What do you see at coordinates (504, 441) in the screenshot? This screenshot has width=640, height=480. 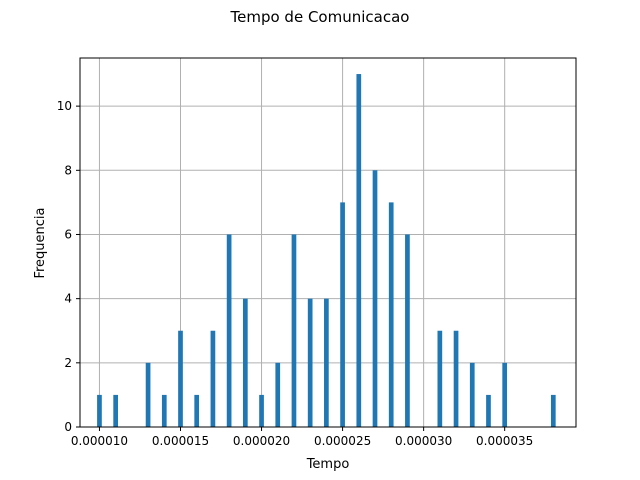 I see `x-tick-label: 0.000035` at bounding box center [504, 441].